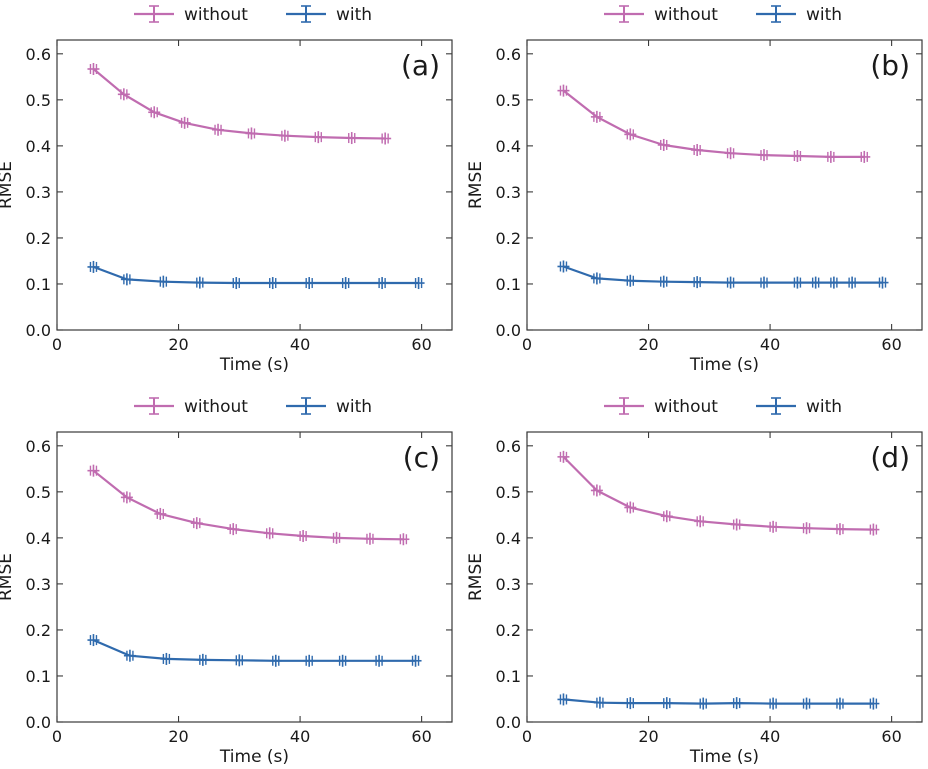 This screenshot has width=928, height=769. Describe the element at coordinates (38, 100) in the screenshot. I see `y-tick-label: 0.5` at that location.